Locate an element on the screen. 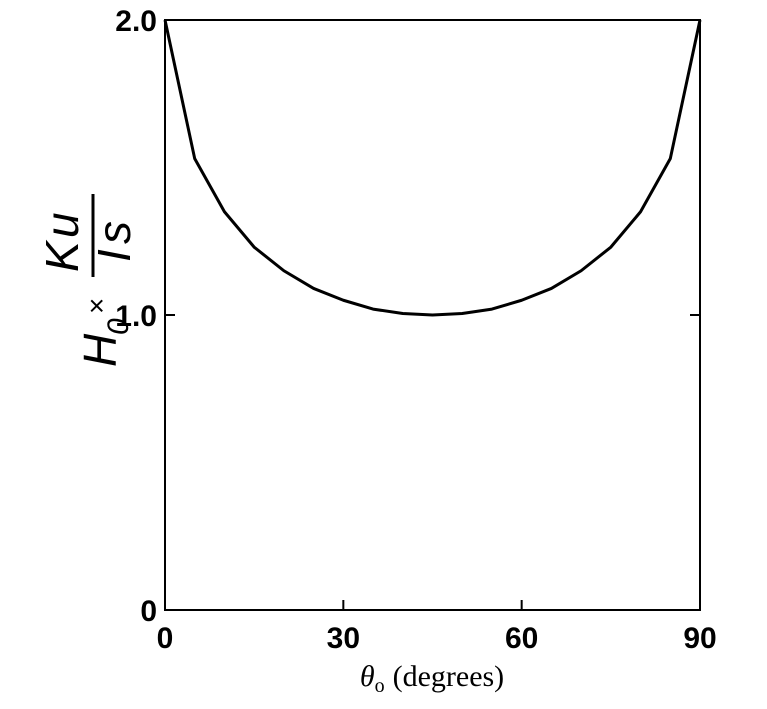  x-tick-label: 60 is located at coordinates (521, 638).